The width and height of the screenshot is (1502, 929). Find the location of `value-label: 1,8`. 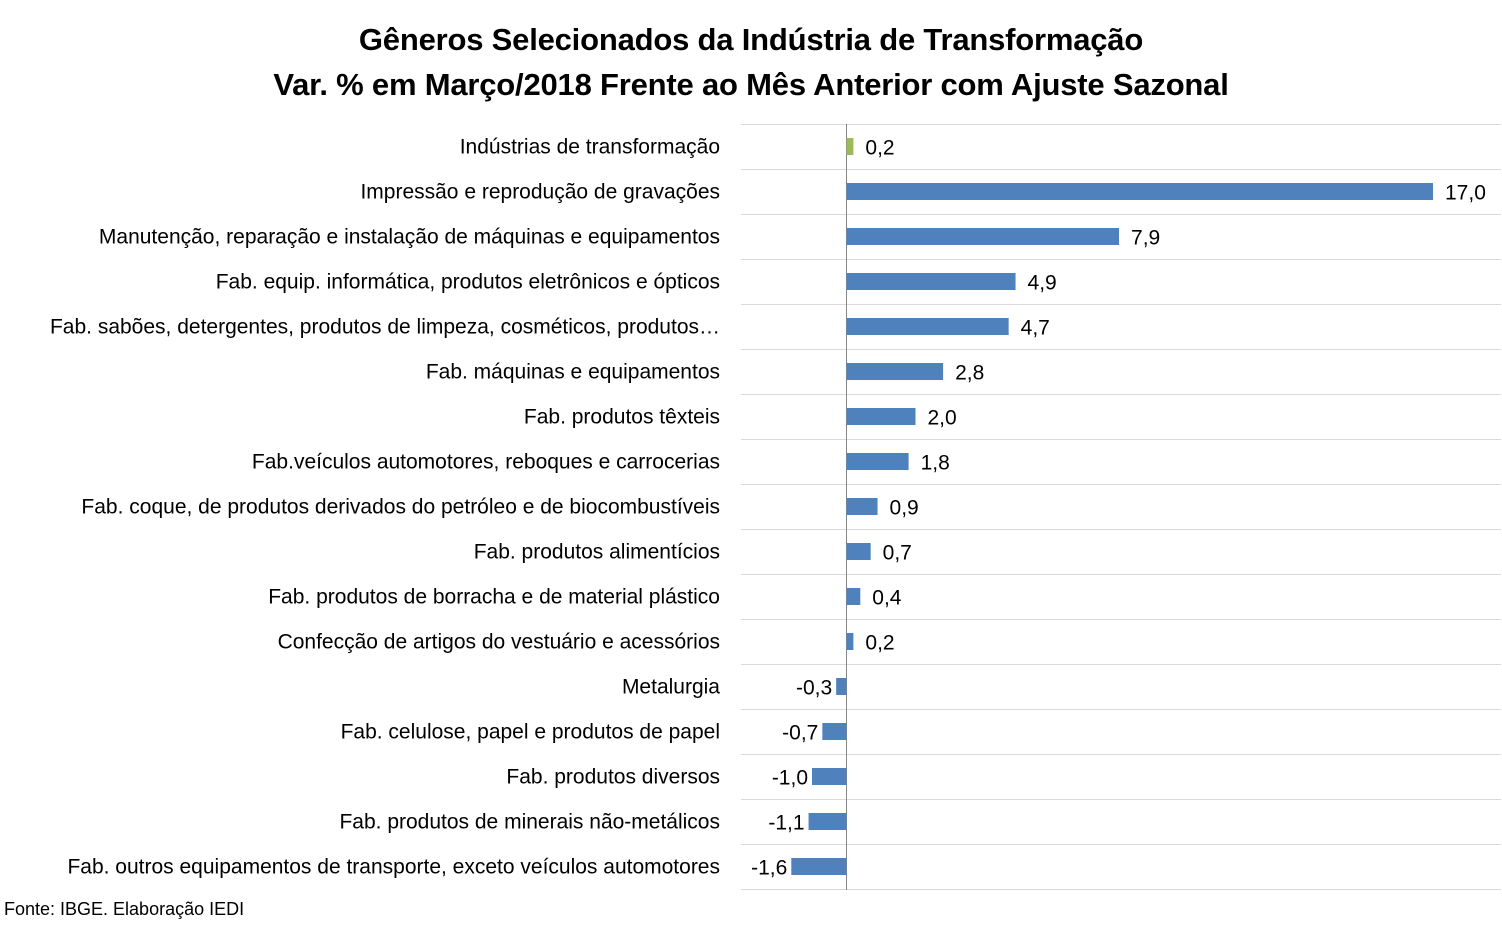

value-label: 1,8 is located at coordinates (935, 463).